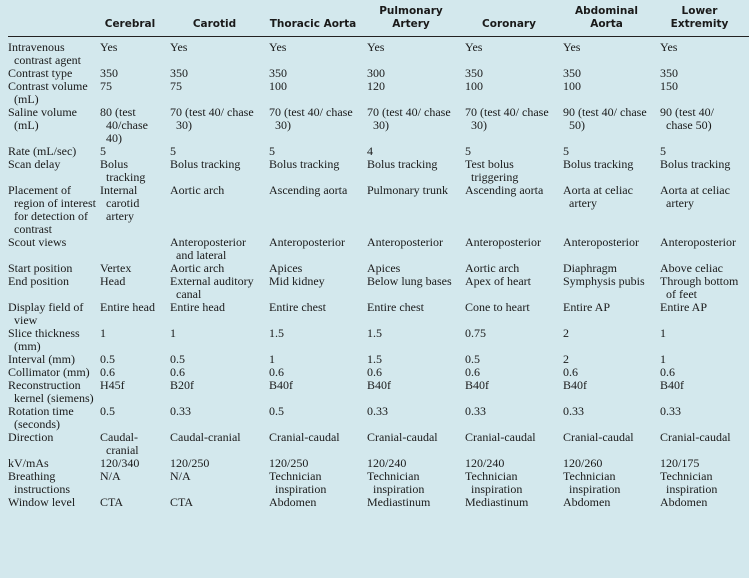 The image size is (749, 578). What do you see at coordinates (497, 307) in the screenshot?
I see `table-cell: Cone to heart` at bounding box center [497, 307].